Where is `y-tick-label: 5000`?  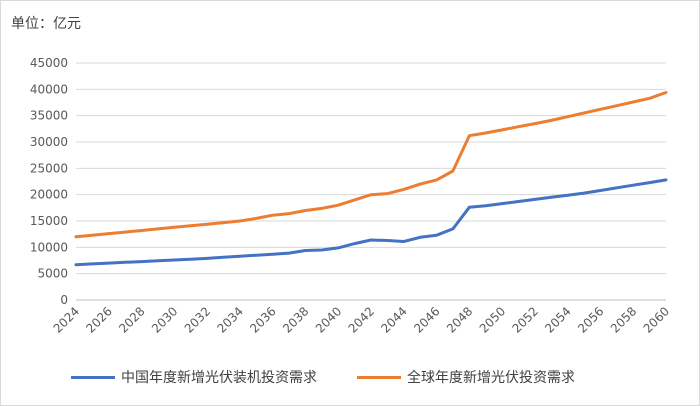 y-tick-label: 5000 is located at coordinates (52, 274).